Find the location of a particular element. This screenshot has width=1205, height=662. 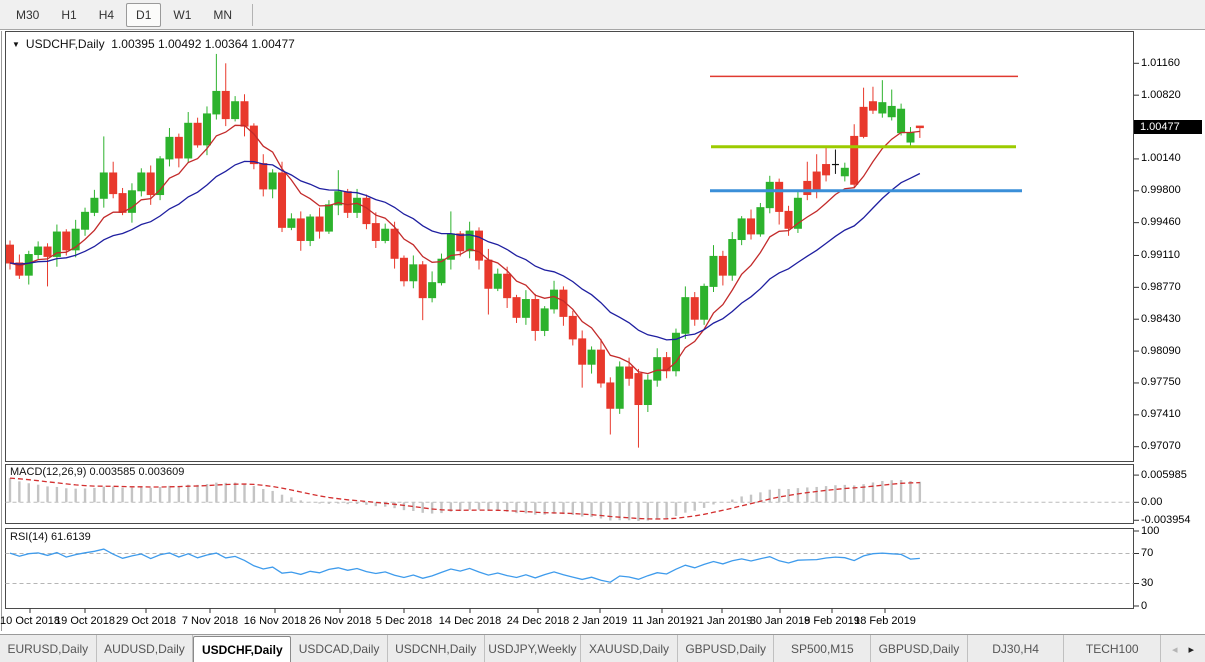

tab-scroll-left-icon: ◂ is located at coordinates (1175, 649).